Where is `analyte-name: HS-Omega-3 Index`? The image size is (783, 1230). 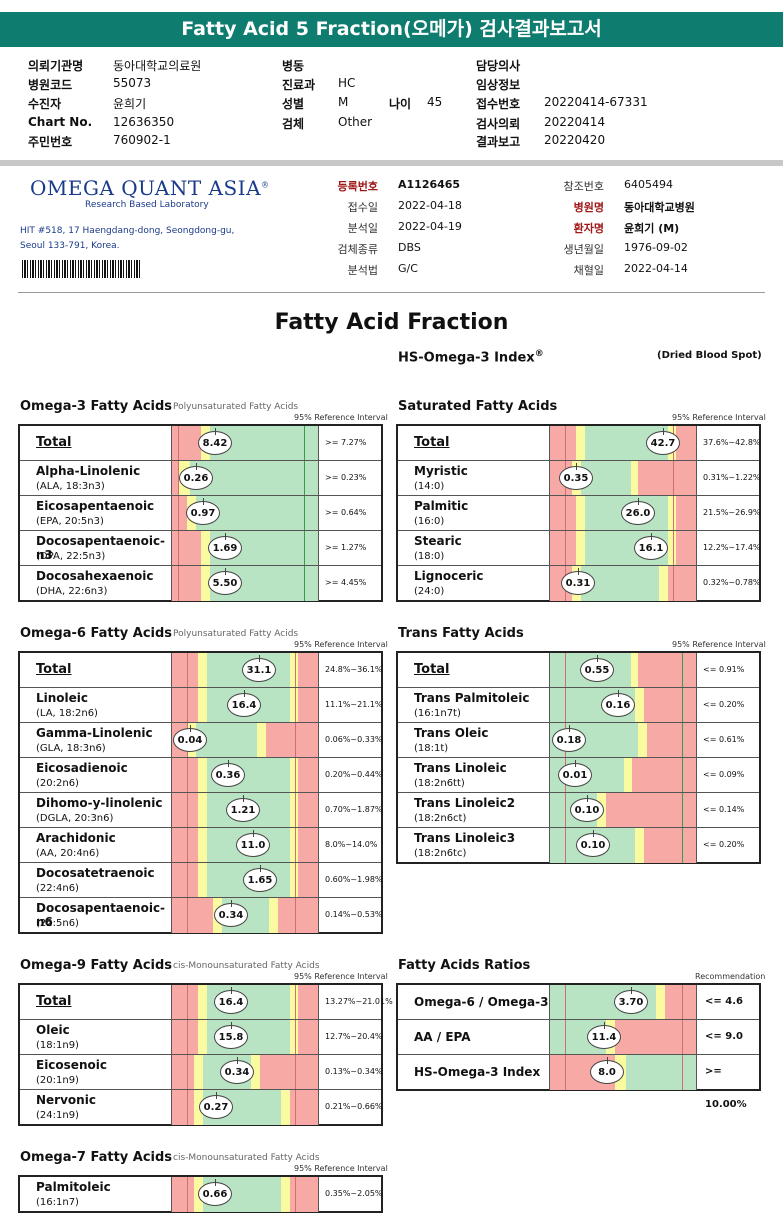 analyte-name: HS-Omega-3 Index is located at coordinates (477, 1072).